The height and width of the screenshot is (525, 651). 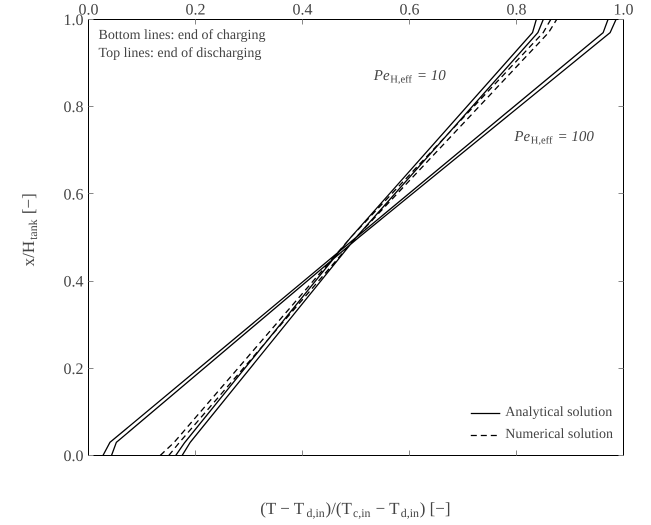 What do you see at coordinates (182, 35) in the screenshot?
I see `annotation: Bottom lines: end of charging` at bounding box center [182, 35].